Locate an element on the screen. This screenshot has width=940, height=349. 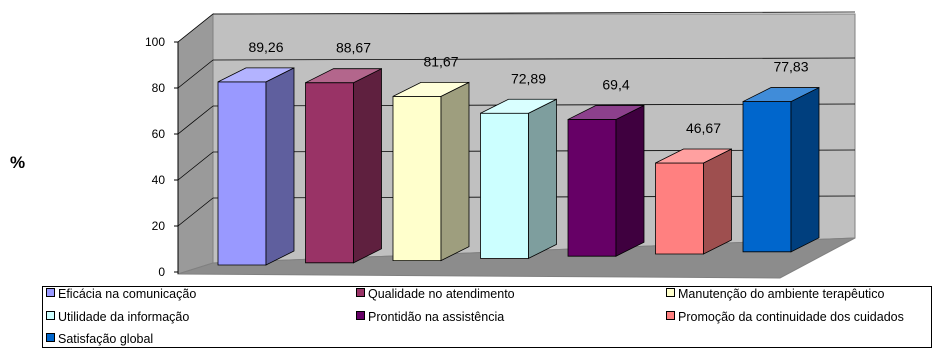
bar: 69,4 is located at coordinates (606, 166).